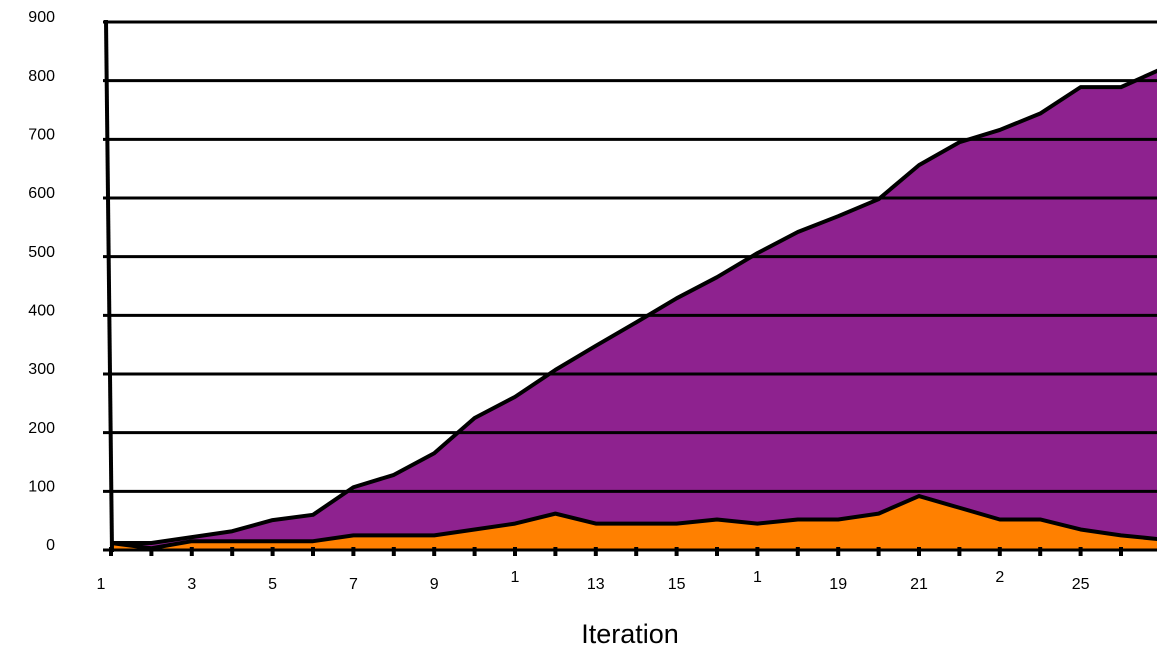 This screenshot has height=650, width=1157. Describe the element at coordinates (41, 135) in the screenshot. I see `y-tick-label: 700` at that location.